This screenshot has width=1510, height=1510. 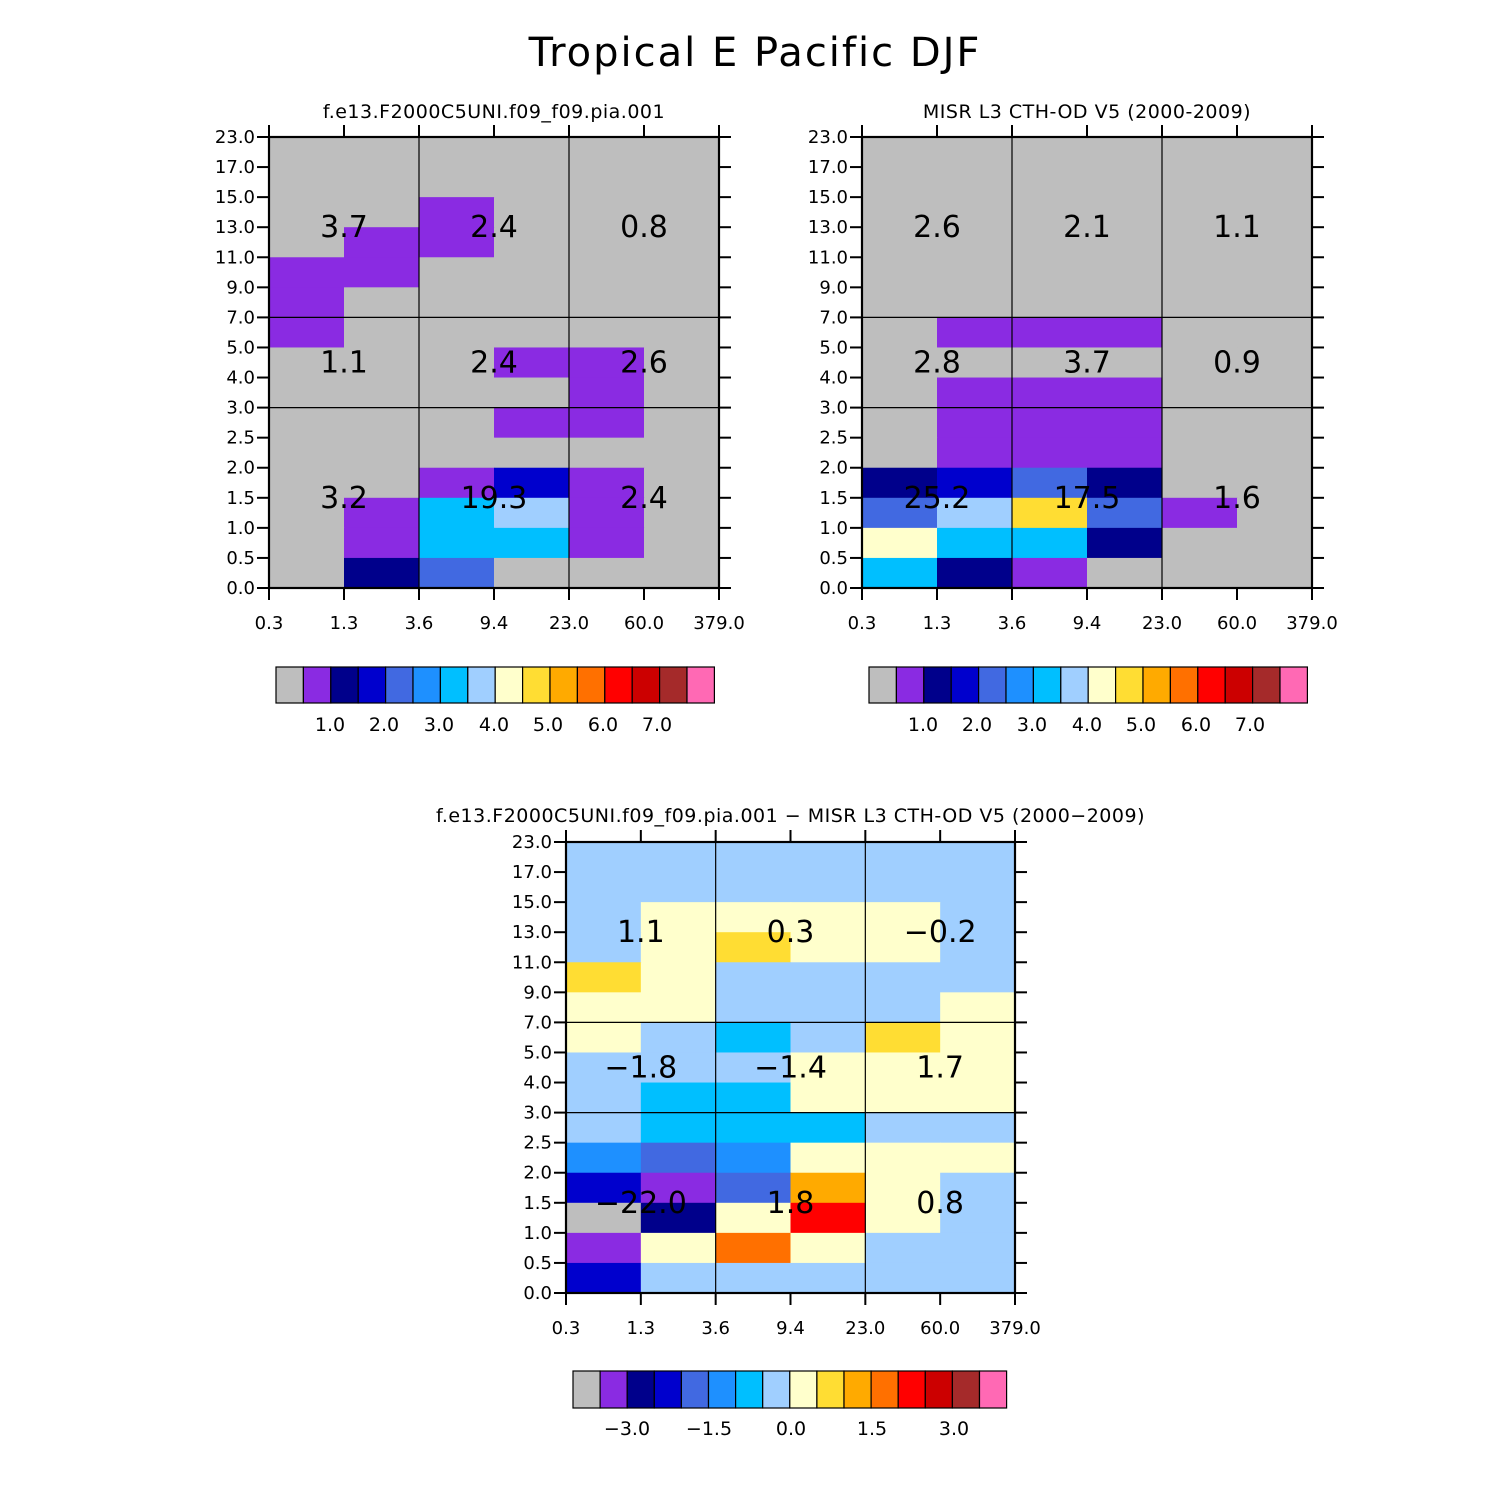 I want to click on colorbar-label: 0.0, so click(x=791, y=1429).